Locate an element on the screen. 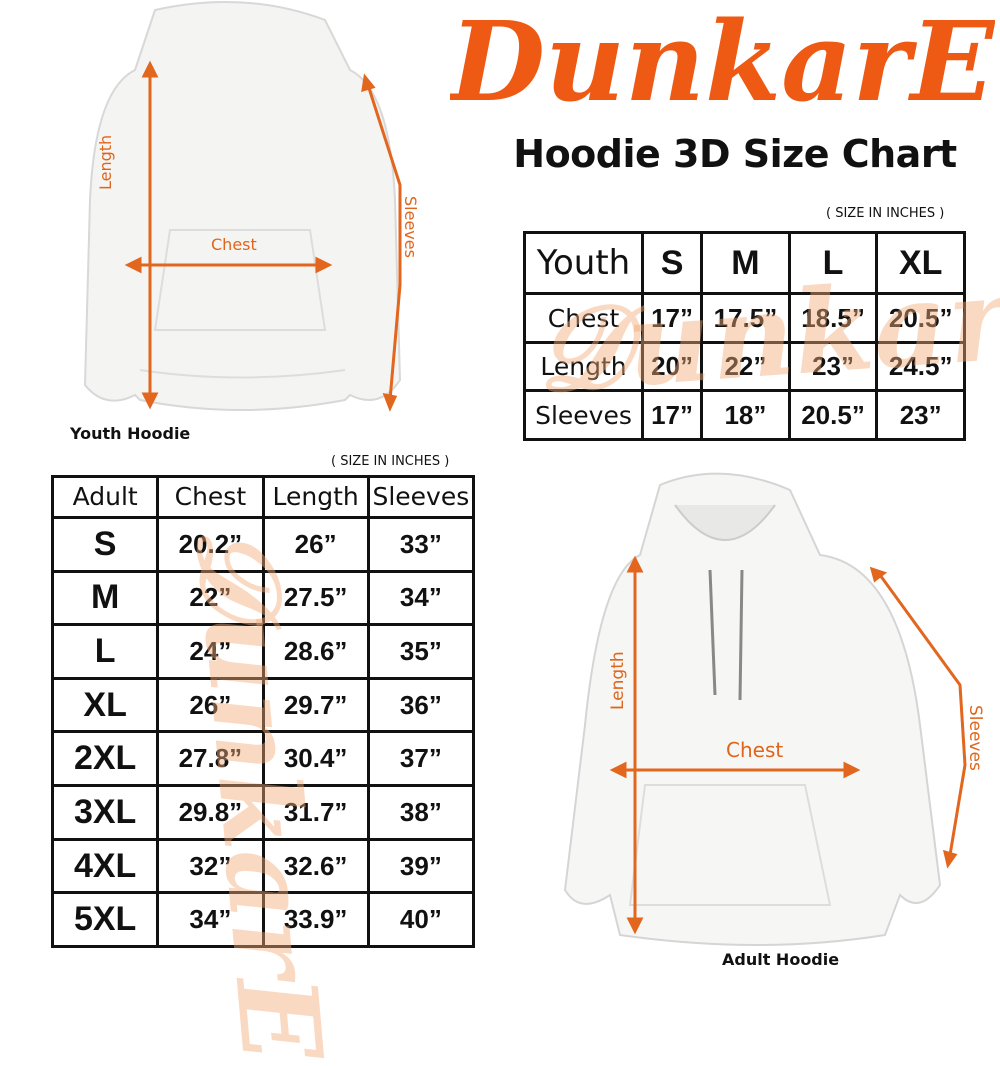 The height and width of the screenshot is (1066, 1000). youth-sleeves-label: Sleeves is located at coordinates (410, 227).